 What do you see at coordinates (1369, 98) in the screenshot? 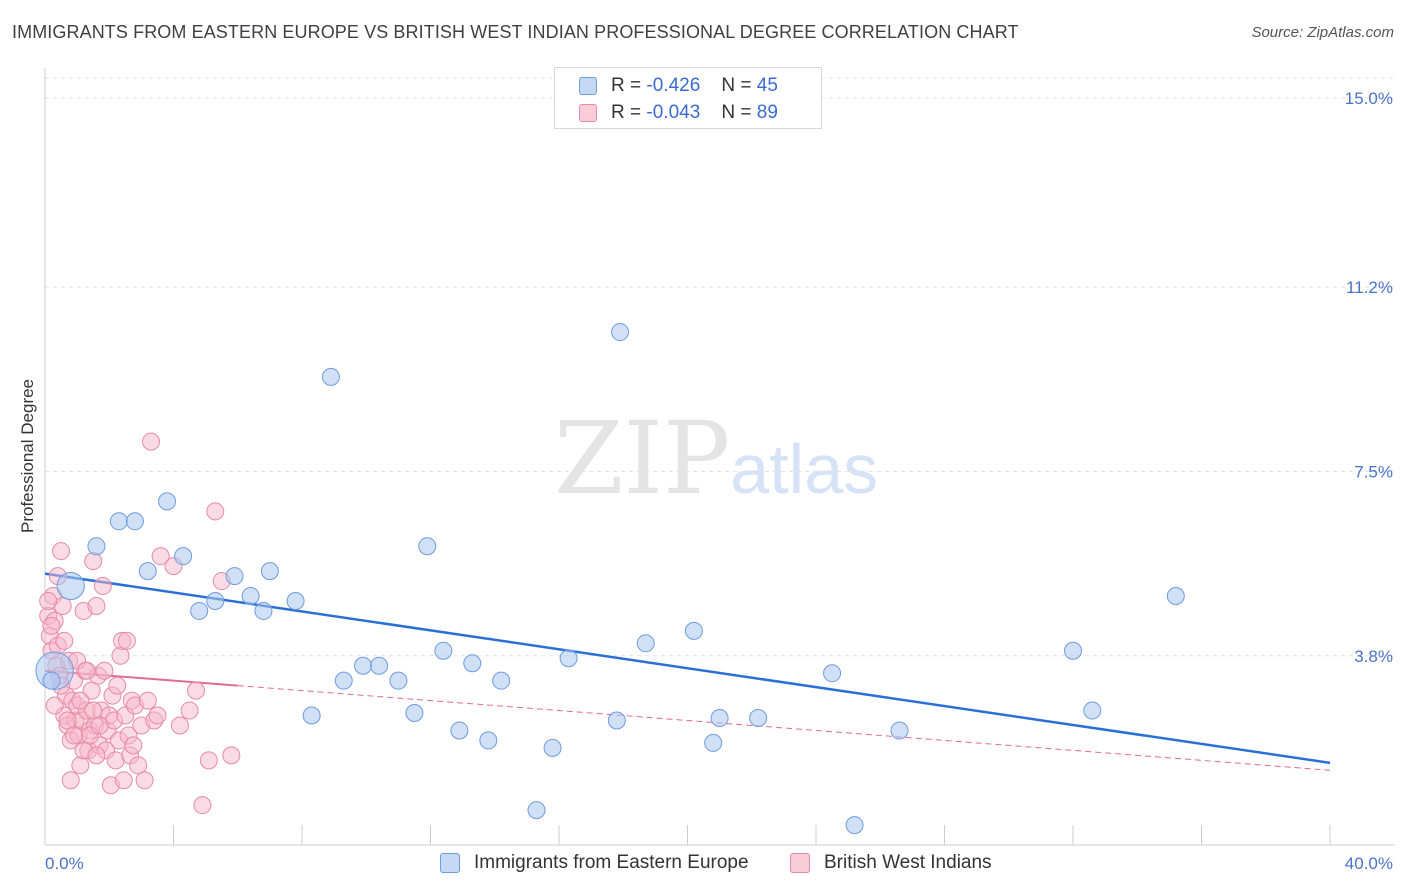
I see `y-tick-label: 15.0%` at bounding box center [1369, 98].